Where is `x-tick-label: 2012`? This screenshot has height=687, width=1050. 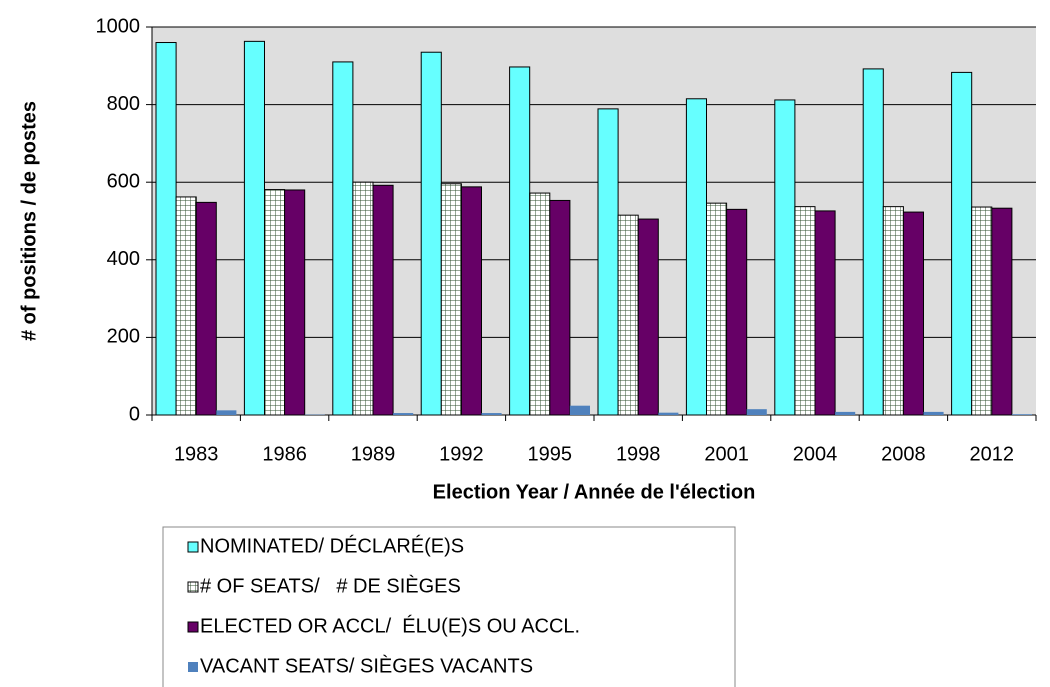
x-tick-label: 2012 is located at coordinates (992, 454).